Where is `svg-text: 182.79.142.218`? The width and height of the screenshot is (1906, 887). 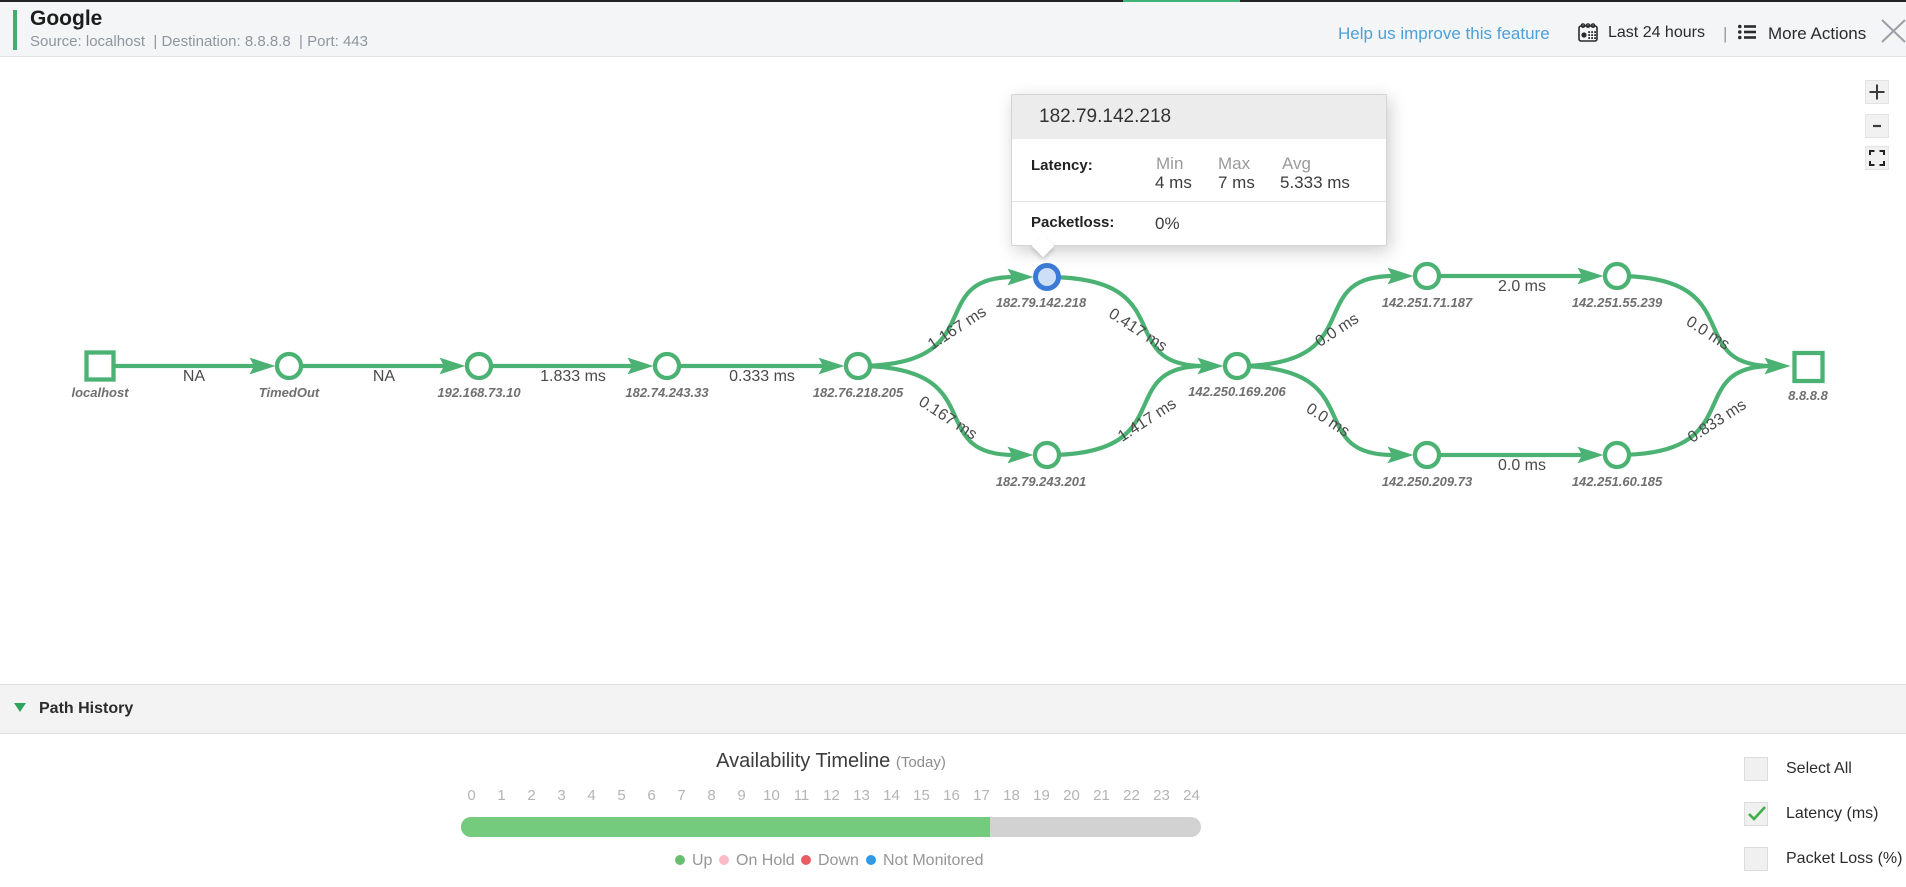 svg-text: 182.79.142.218 is located at coordinates (1041, 302).